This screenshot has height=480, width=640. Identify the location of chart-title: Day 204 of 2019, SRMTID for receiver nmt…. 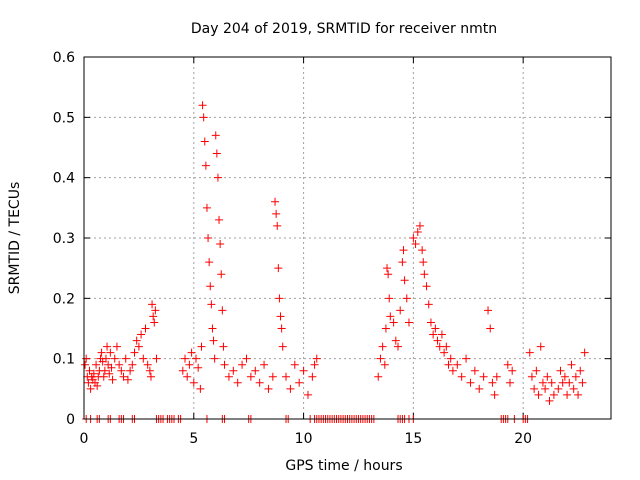
(344, 29).